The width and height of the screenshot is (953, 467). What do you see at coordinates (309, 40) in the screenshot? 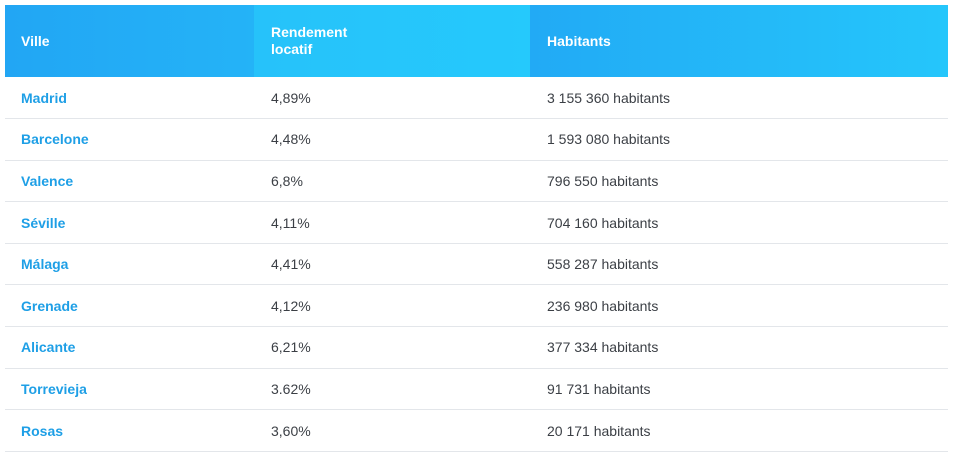
I see `header-yield-label: Rendement locatif` at bounding box center [309, 40].